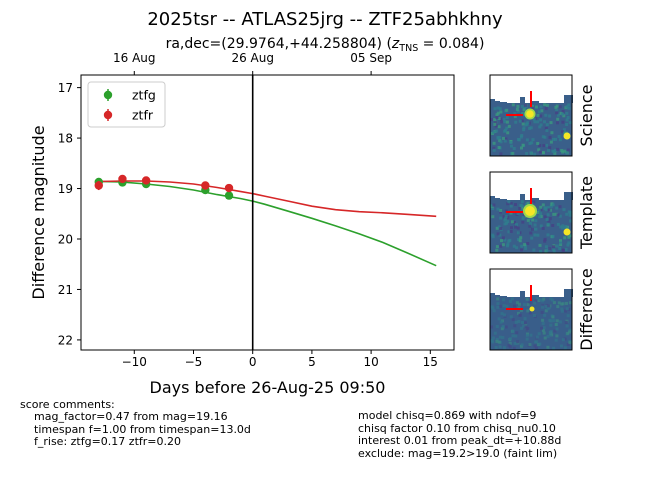 This screenshot has width=650, height=500. Describe the element at coordinates (542, 115) in the screenshot. I see `stamp-science: Science` at that location.